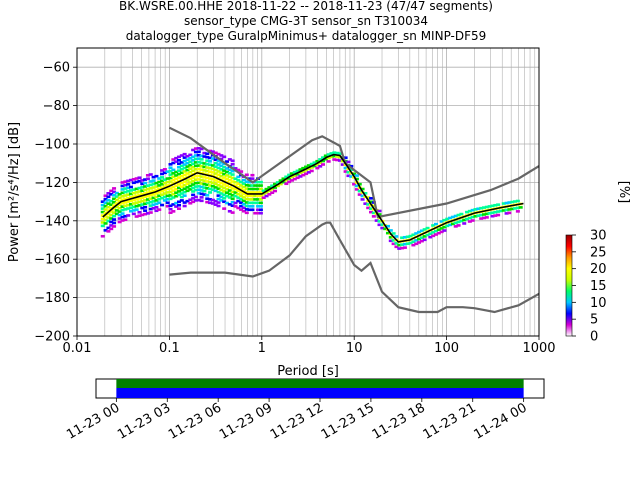 Image resolution: width=640 pixels, height=480 pixels. What do you see at coordinates (52, 145) in the screenshot?
I see `y-tick-label: −100` at bounding box center [52, 145].